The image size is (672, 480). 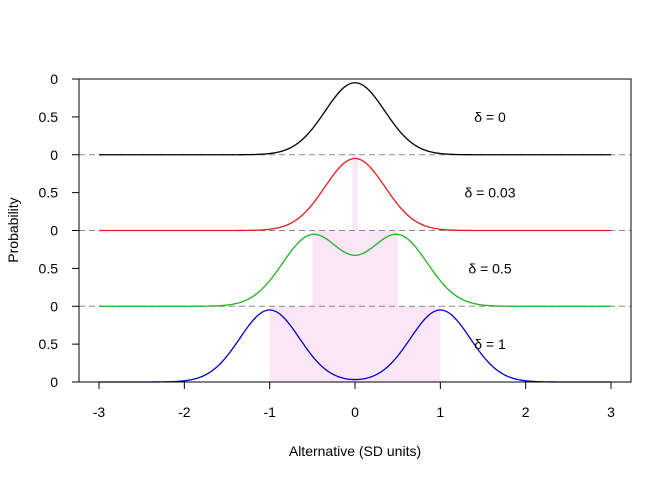 What do you see at coordinates (526, 412) in the screenshot?
I see `x-tick-label: 2` at bounding box center [526, 412].